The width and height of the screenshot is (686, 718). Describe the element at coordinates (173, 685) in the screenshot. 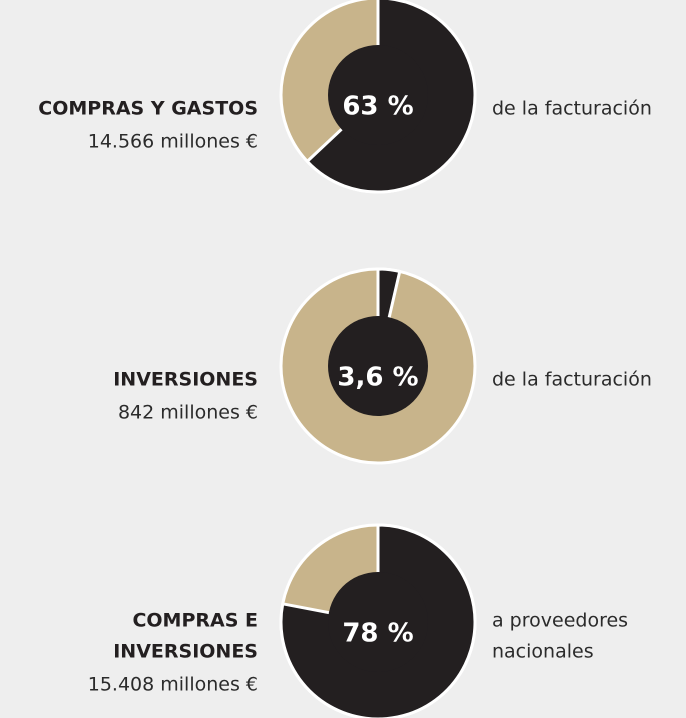

I see `subtitle: 15.408 millones €` at that location.